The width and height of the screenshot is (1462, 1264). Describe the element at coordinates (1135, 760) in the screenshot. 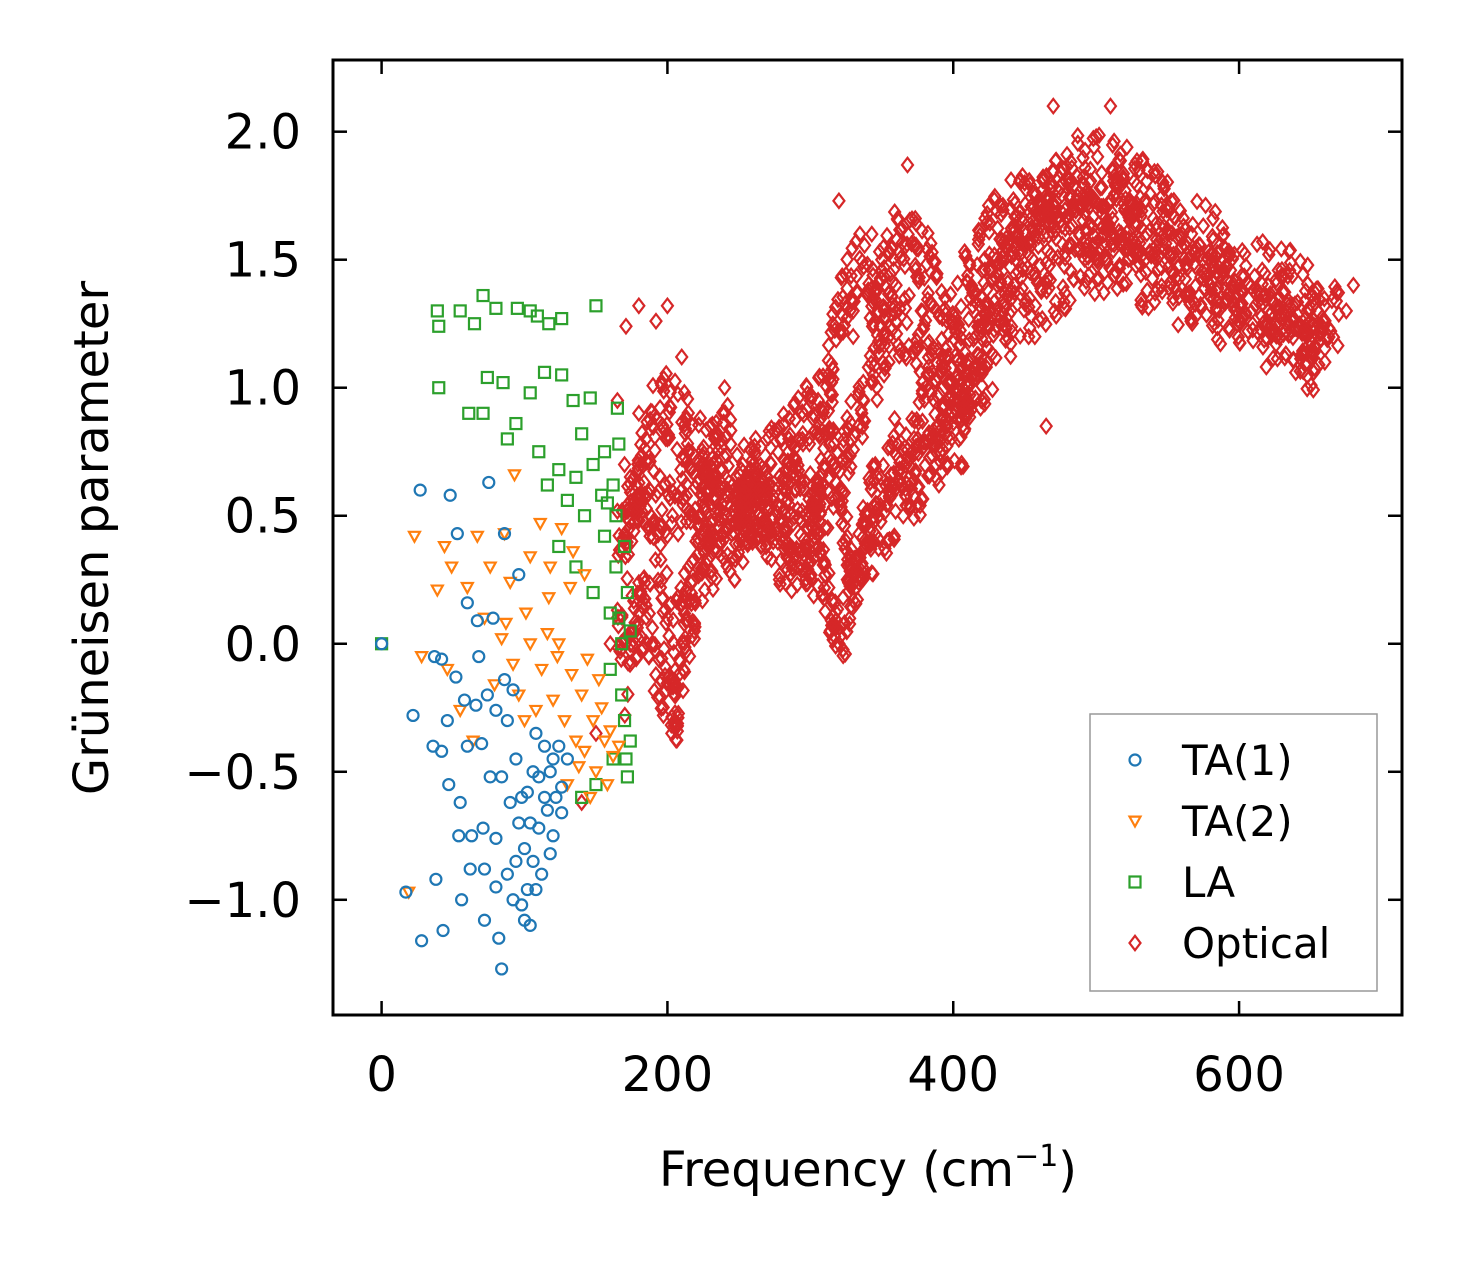

I see `legend-marker` at that location.